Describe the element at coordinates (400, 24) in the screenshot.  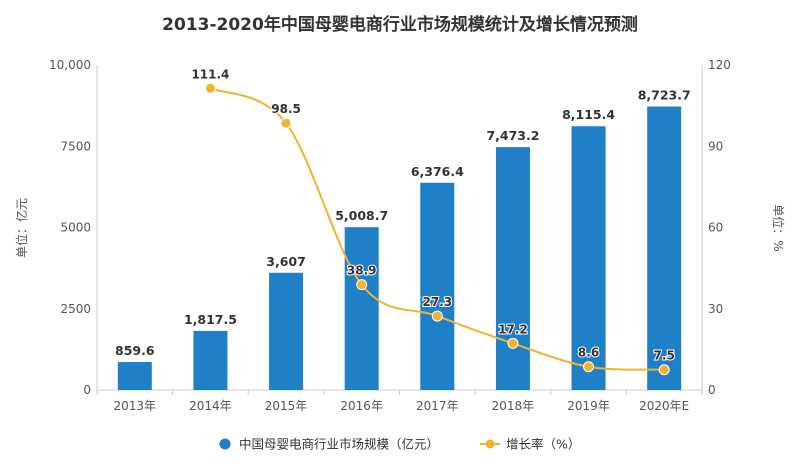
I see `chart-title: 2013-2020年中国母婴电商行业市场规模统计及增长情况预测` at that location.